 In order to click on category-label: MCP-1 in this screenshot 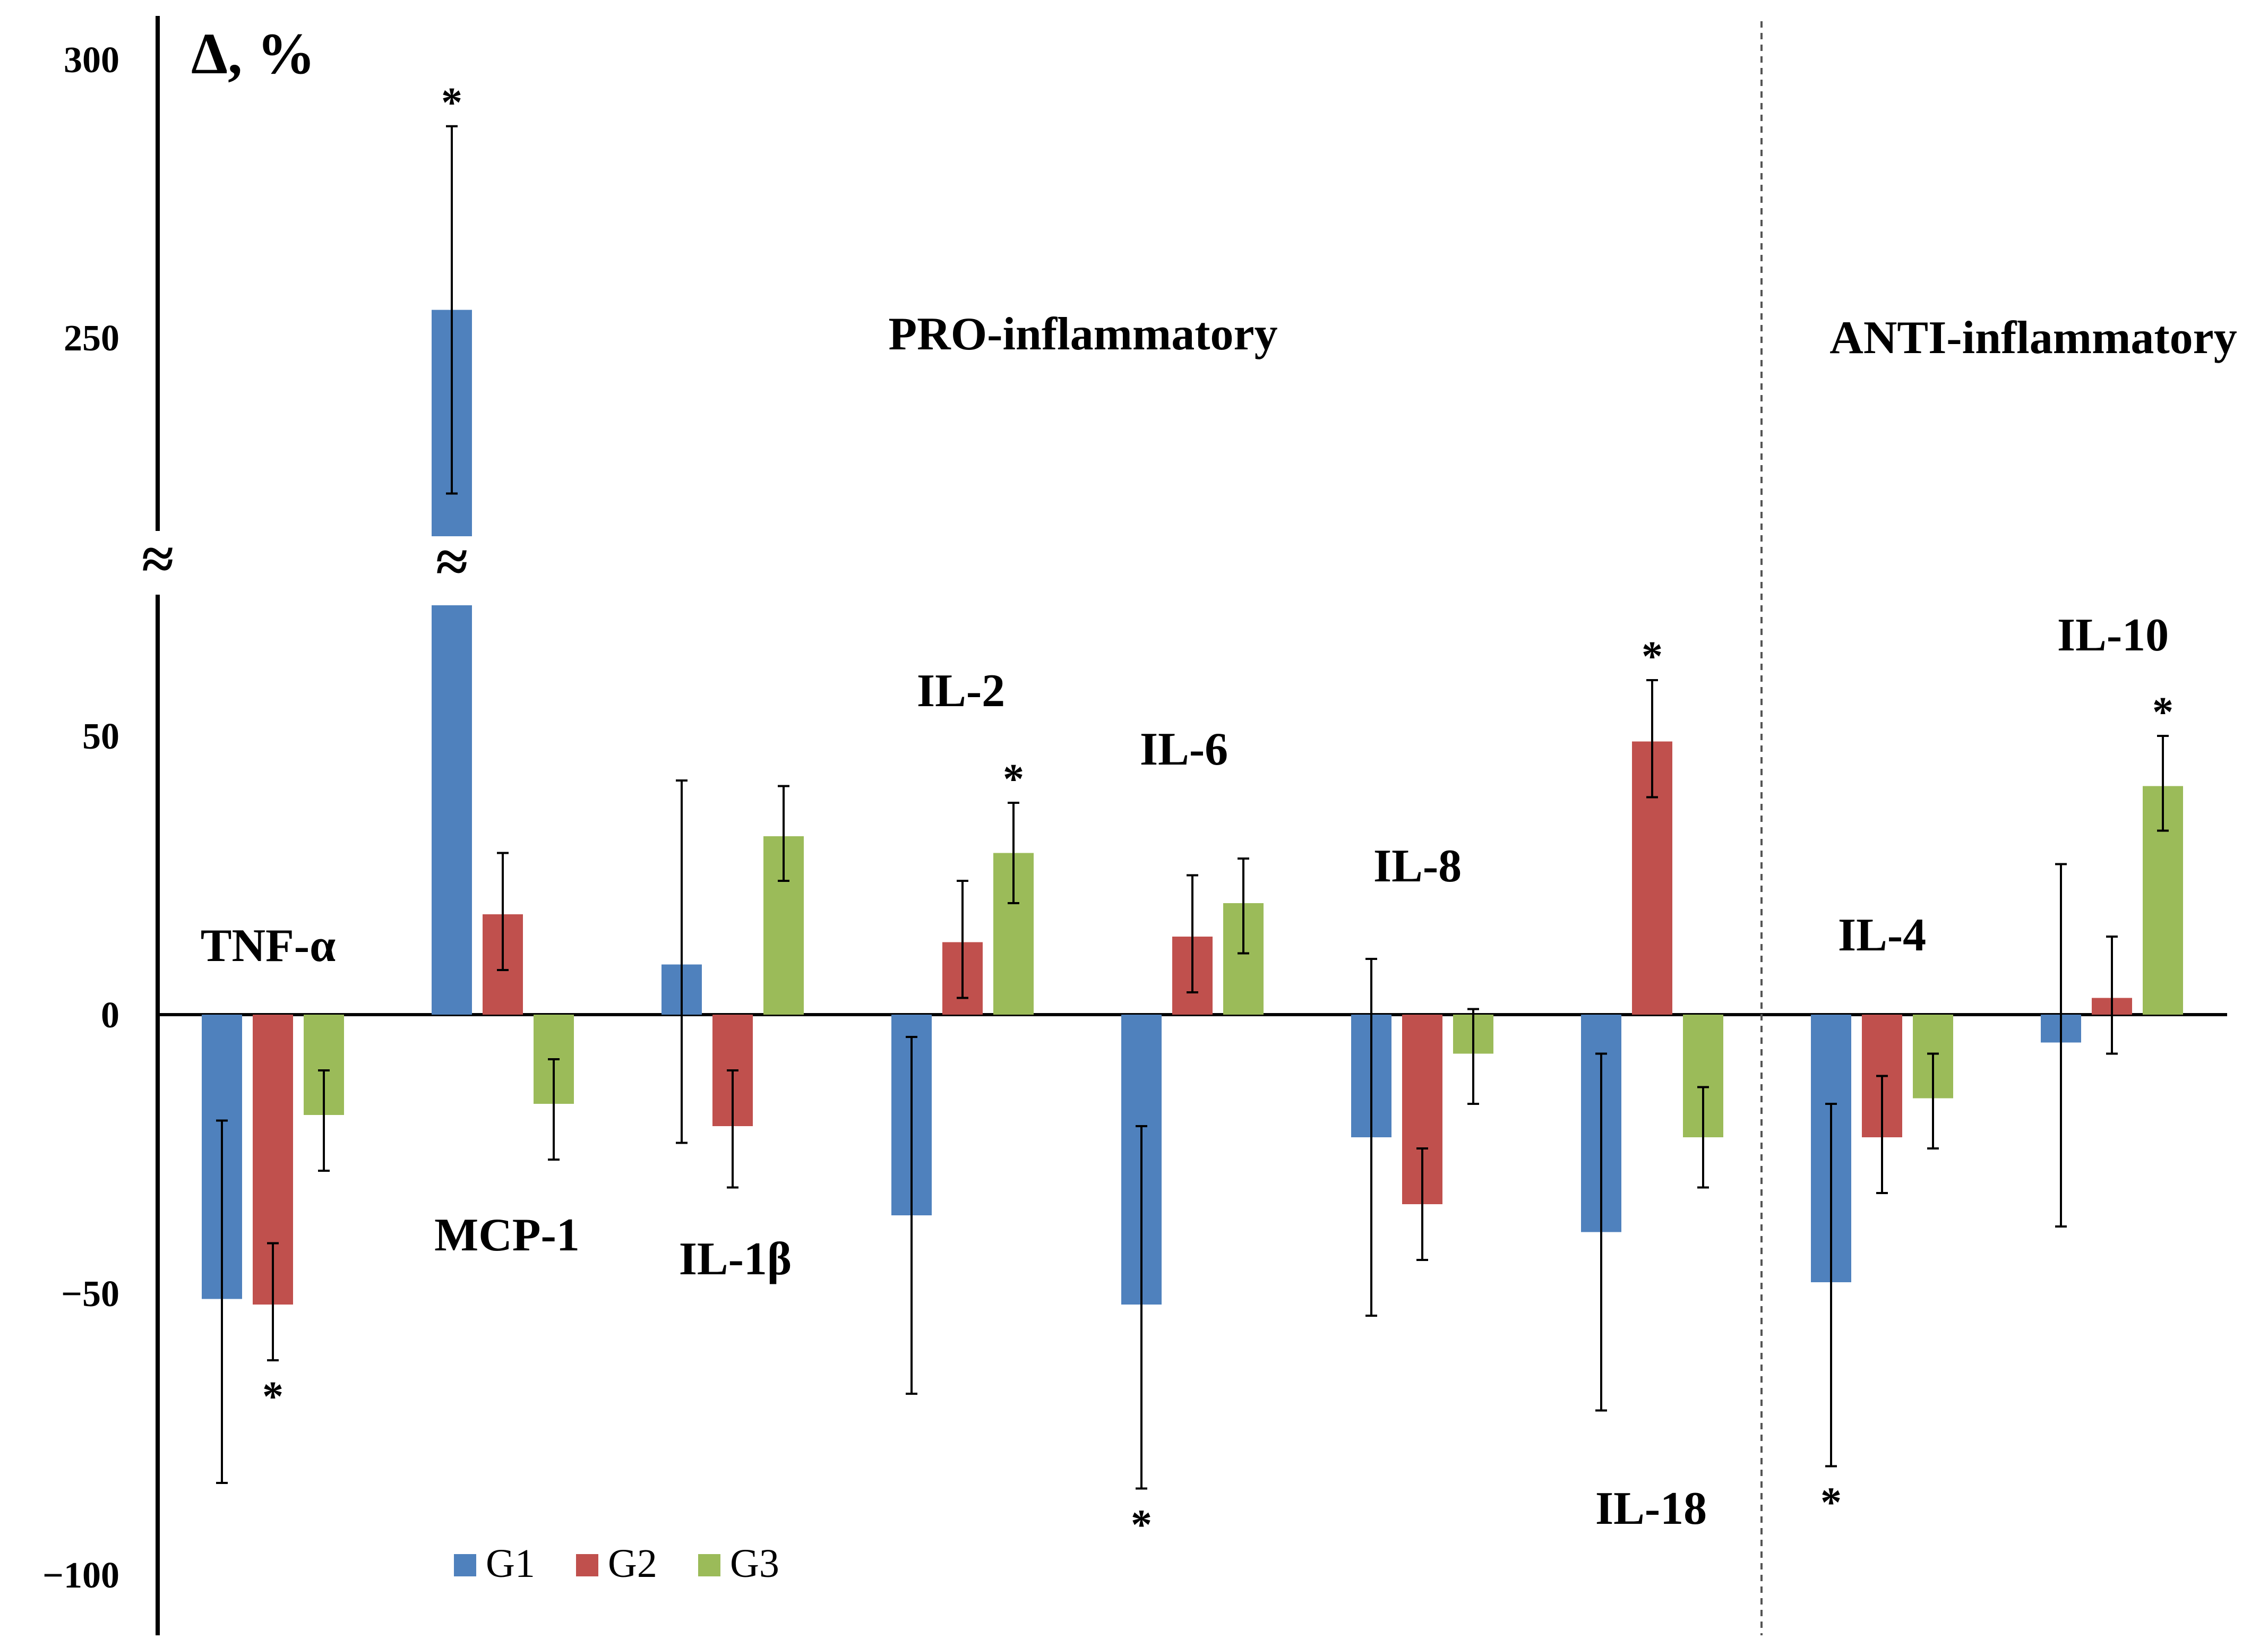, I will do `click(507, 1235)`.